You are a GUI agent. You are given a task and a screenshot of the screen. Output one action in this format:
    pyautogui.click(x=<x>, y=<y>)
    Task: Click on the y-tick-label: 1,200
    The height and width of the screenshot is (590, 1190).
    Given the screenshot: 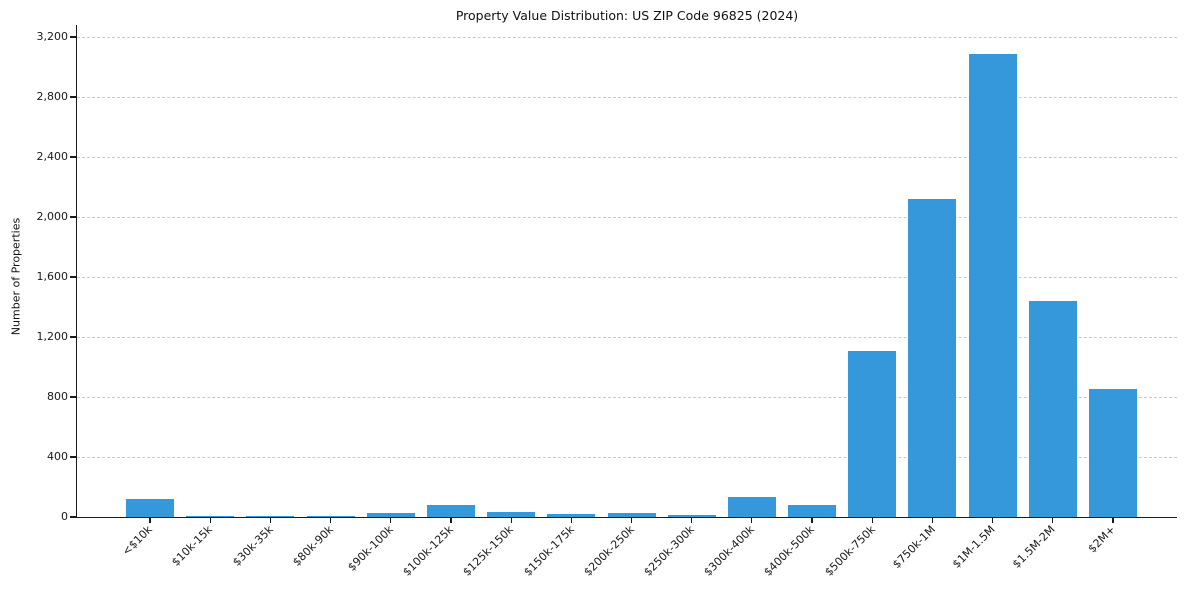 What is the action you would take?
    pyautogui.click(x=52, y=337)
    